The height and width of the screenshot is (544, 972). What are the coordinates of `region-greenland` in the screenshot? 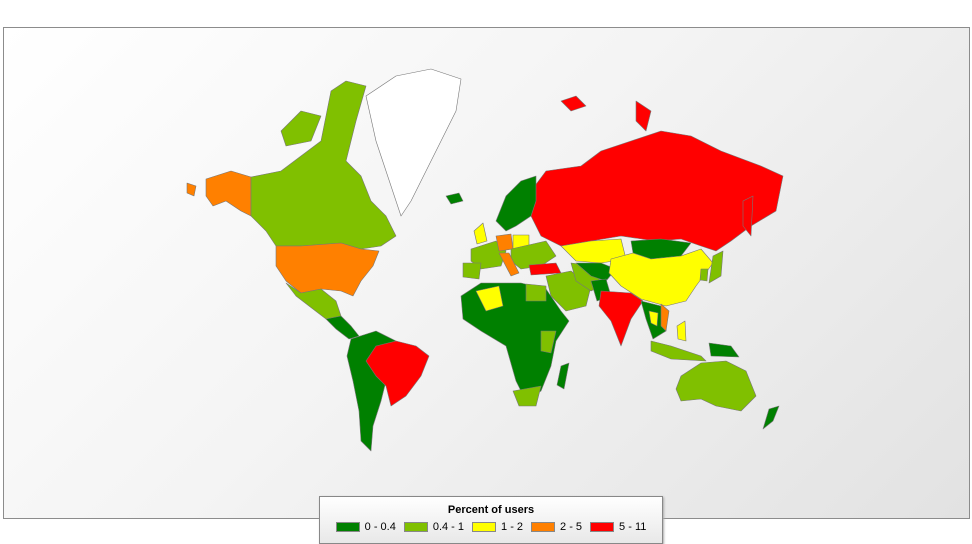 It's located at (413, 142).